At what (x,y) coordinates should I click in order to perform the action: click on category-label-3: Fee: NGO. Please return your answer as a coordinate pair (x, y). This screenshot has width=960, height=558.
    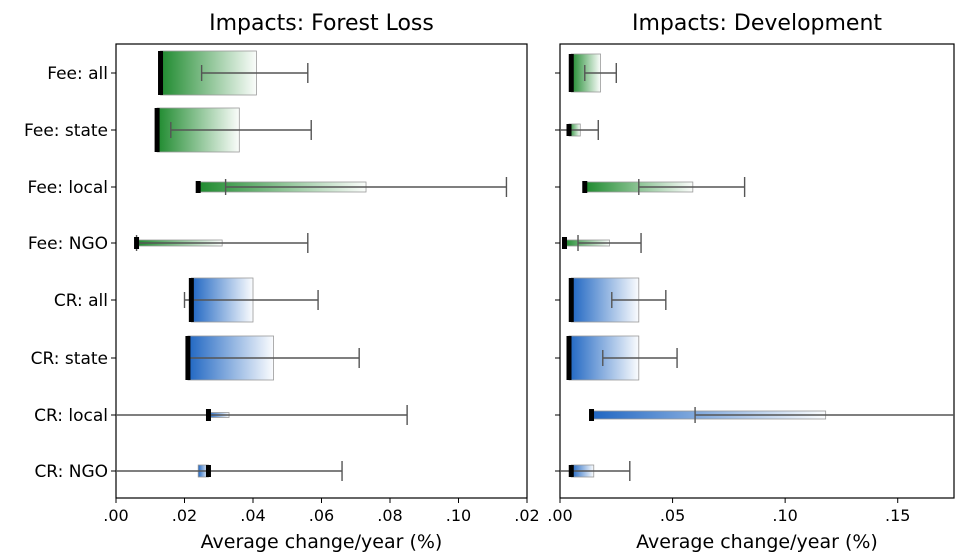
    Looking at the image, I should click on (68, 244).